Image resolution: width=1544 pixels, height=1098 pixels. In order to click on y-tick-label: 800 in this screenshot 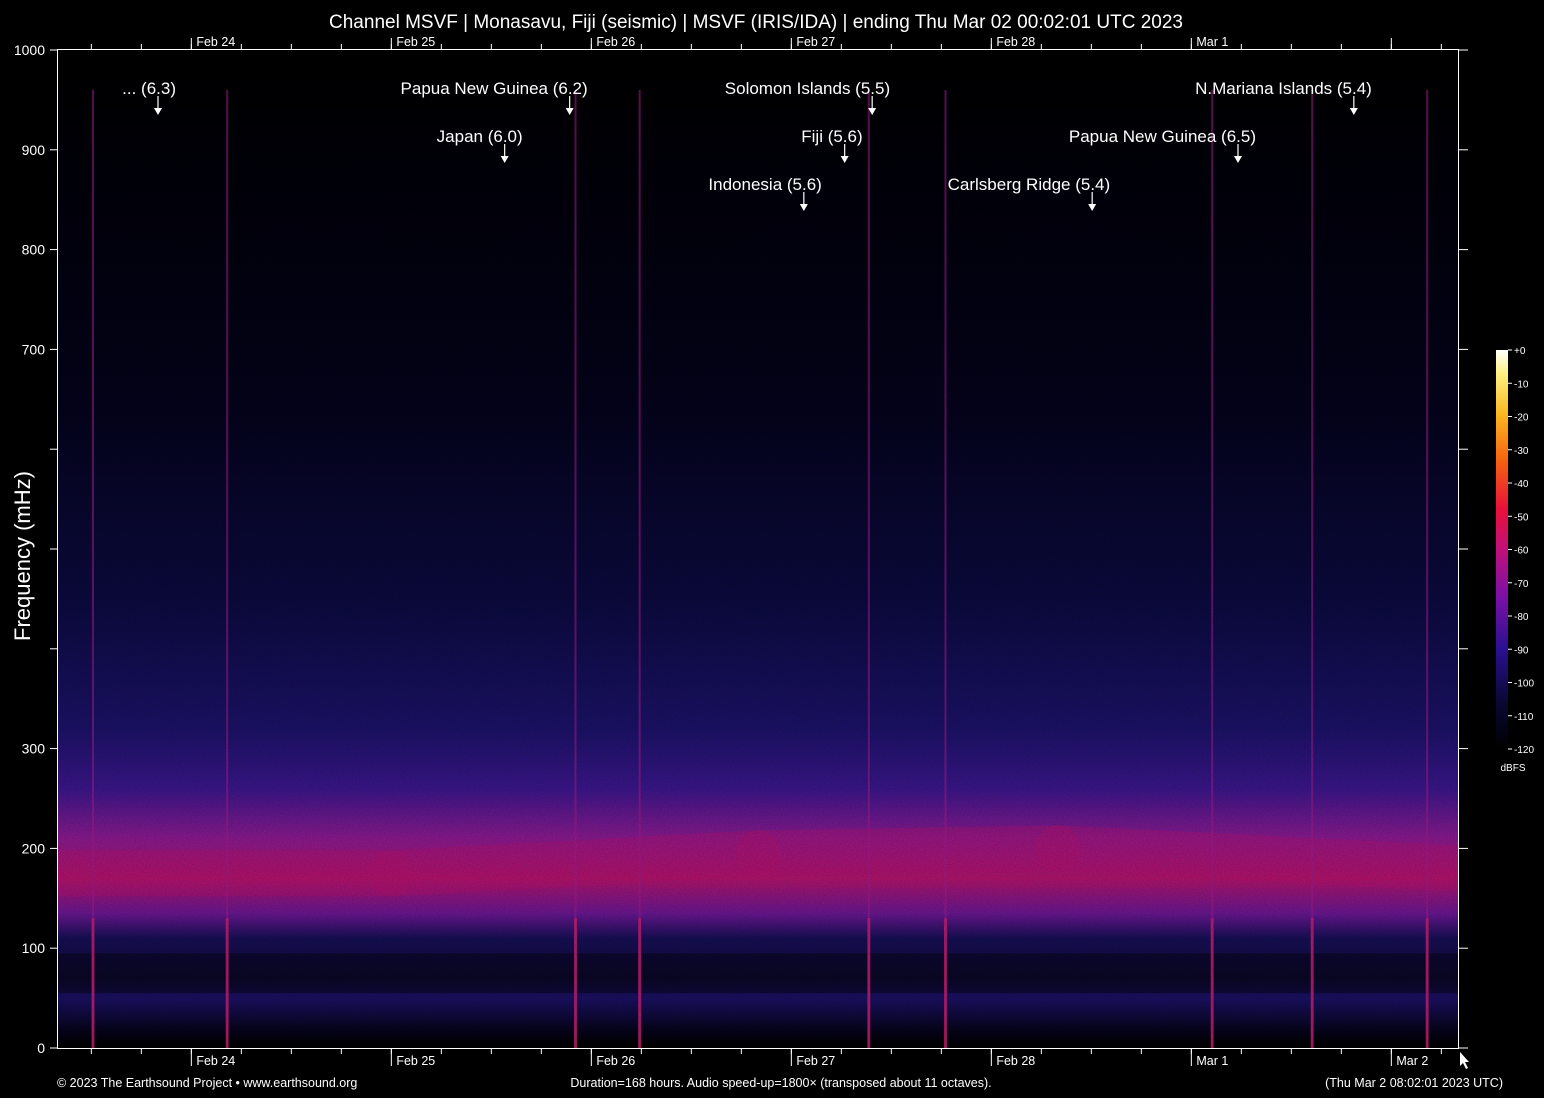, I will do `click(34, 250)`.